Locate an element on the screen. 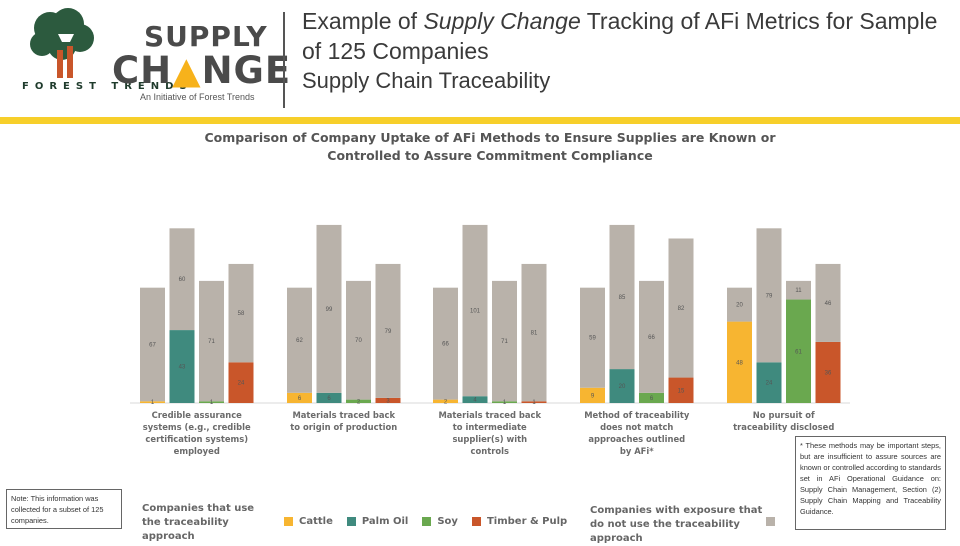 Image resolution: width=960 pixels, height=546 pixels. triangle-icon: ▲ is located at coordinates (187, 70).